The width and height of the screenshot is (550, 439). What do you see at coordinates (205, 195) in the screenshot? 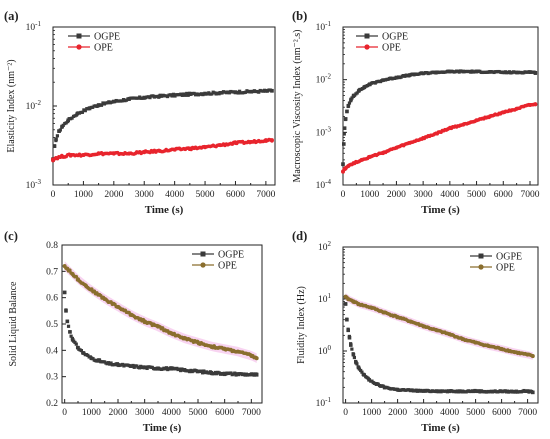
I see `x-tick-label: 5000` at bounding box center [205, 195].